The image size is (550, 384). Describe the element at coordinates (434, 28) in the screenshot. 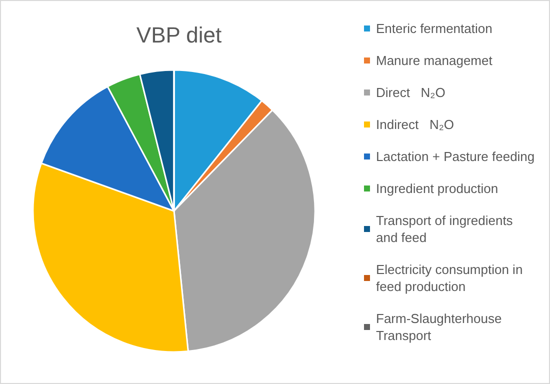

I see `legend-label: Enteric fermentation` at that location.